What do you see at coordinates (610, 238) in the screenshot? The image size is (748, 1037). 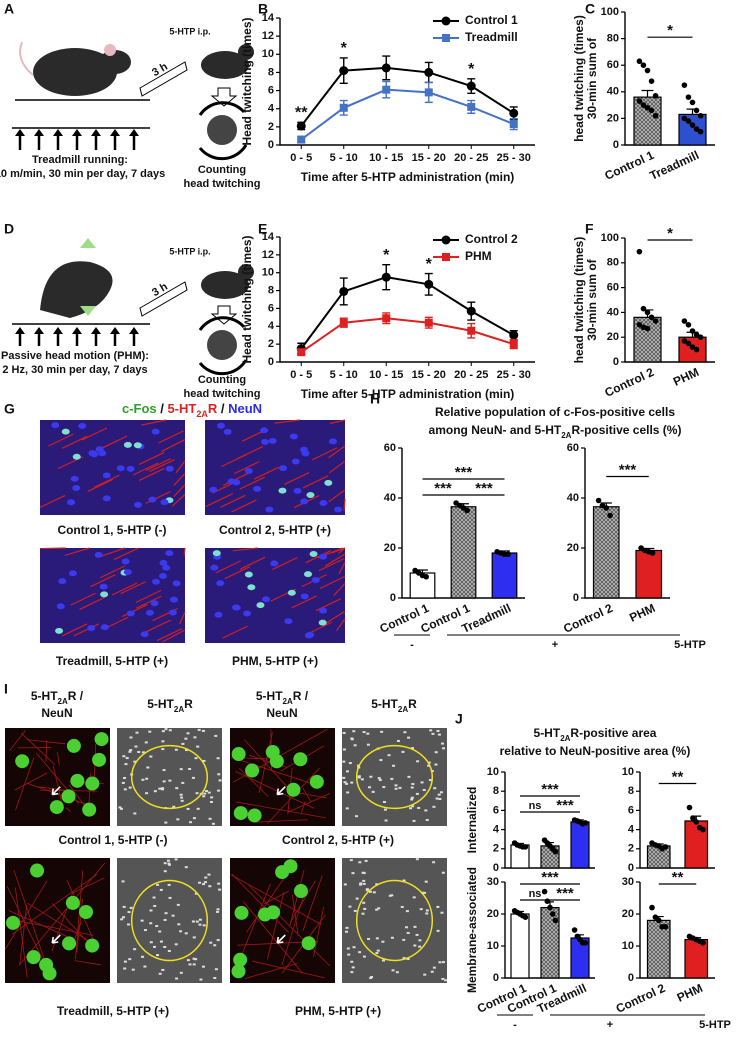 I see `y-tick-label: 100` at bounding box center [610, 238].